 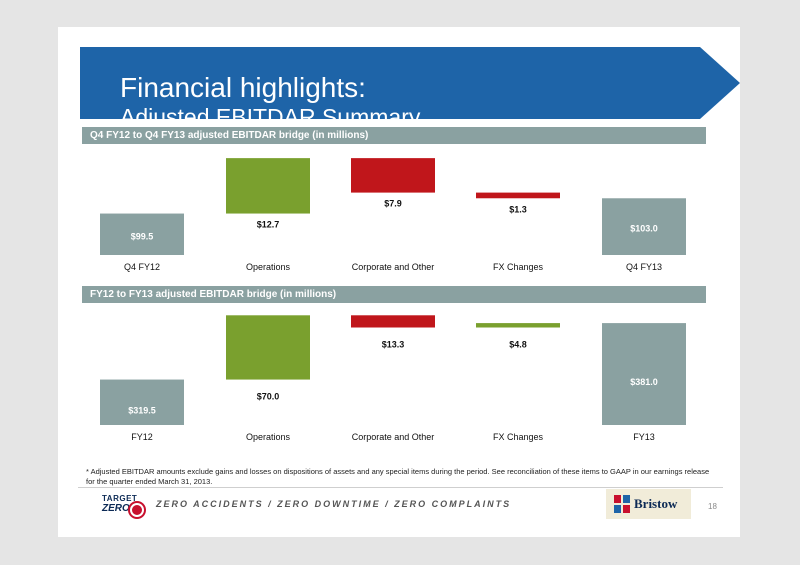 What do you see at coordinates (393, 345) in the screenshot?
I see `data-label: $13.3` at bounding box center [393, 345].